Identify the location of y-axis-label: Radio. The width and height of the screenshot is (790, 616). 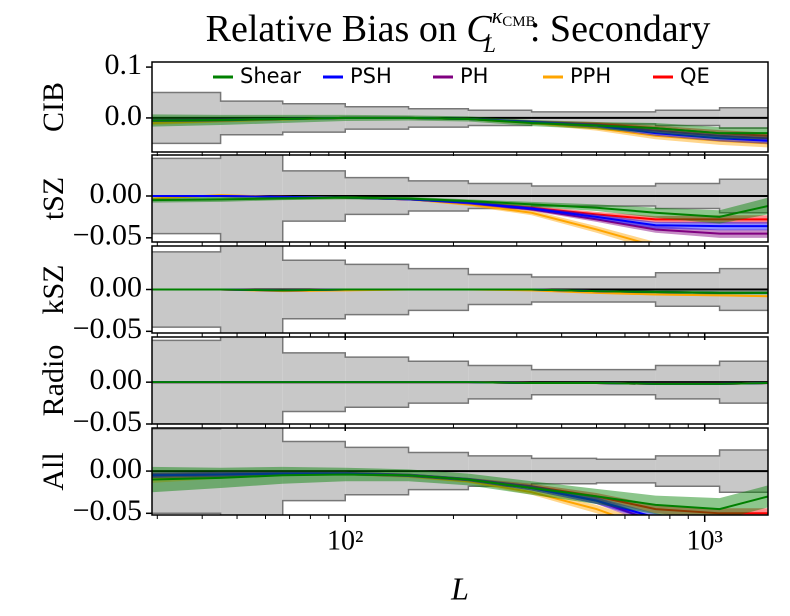
(53, 381).